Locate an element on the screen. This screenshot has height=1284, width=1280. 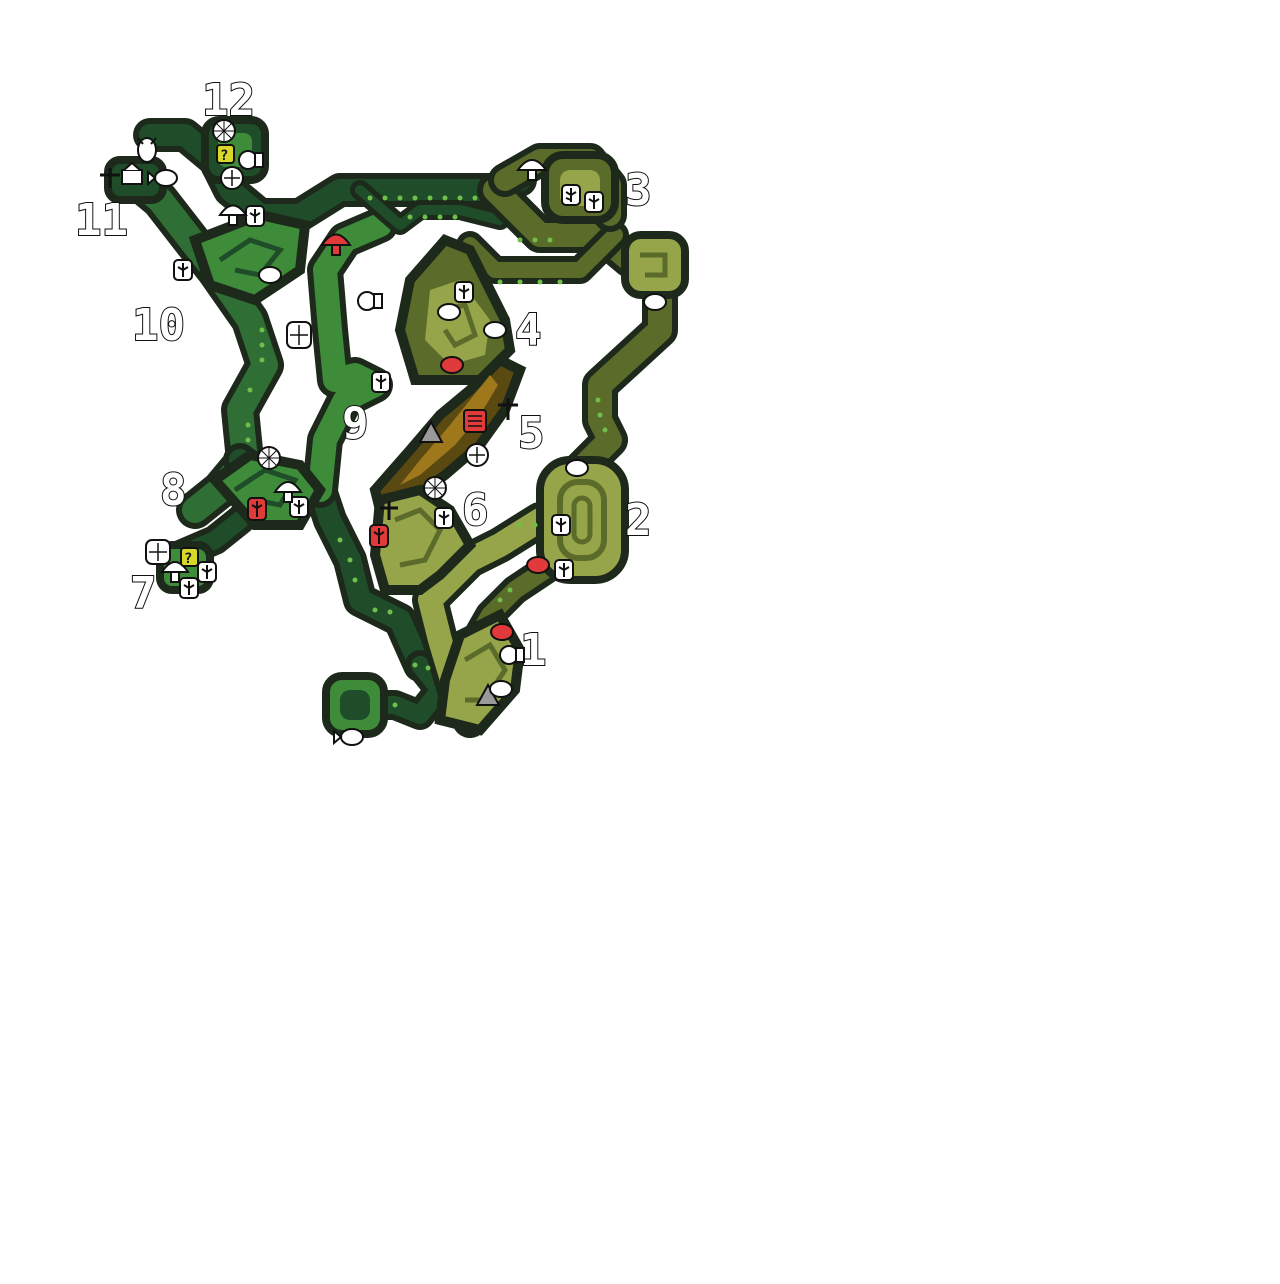
area-8-label: 8 is located at coordinates (173, 490).